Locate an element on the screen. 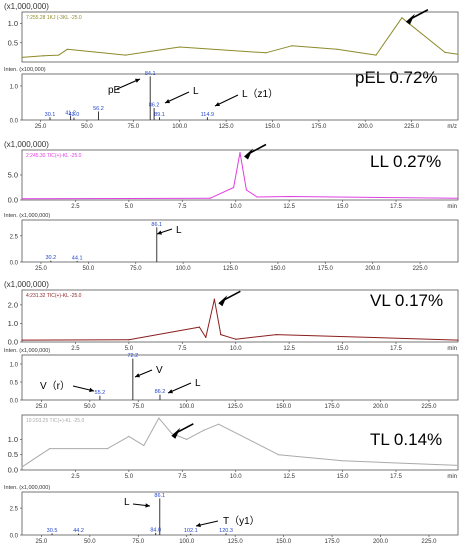 Image resolution: width=471 pixels, height=550 pixels. peak-label: 84.0 is located at coordinates (155, 530).